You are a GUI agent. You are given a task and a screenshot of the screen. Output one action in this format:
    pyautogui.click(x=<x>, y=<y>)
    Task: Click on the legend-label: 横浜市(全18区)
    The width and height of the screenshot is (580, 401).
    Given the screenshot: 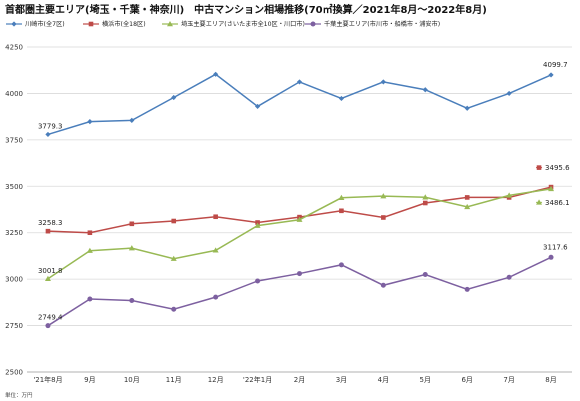 What is the action you would take?
    pyautogui.click(x=124, y=24)
    